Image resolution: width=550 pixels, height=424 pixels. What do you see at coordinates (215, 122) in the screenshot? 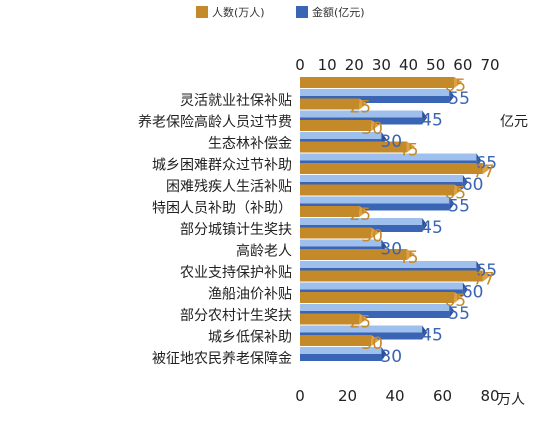
I see `category-label: 养老保险高龄人员过节费` at bounding box center [215, 122].